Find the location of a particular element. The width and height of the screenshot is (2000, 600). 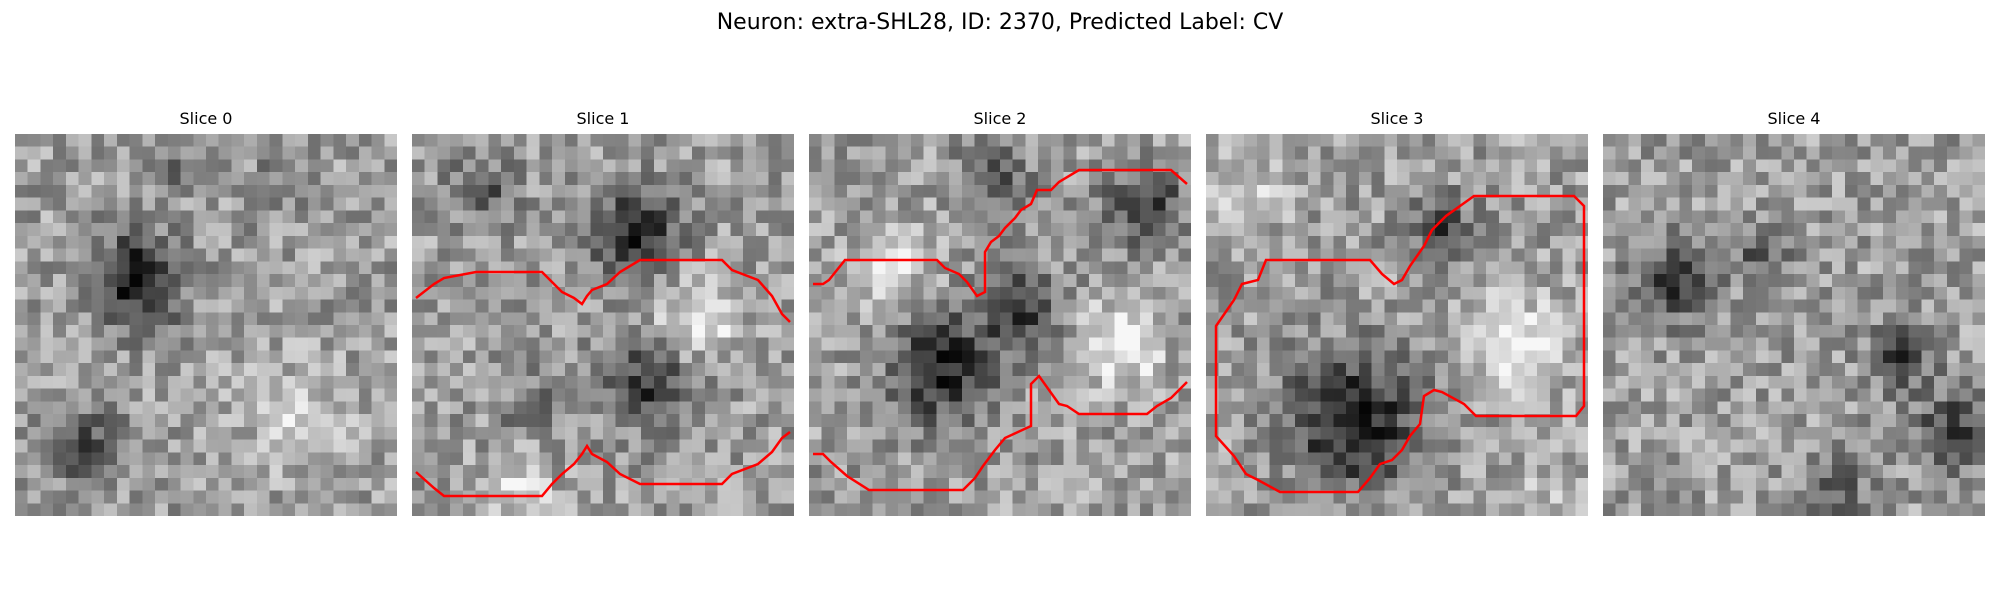

slice-title: Slice 2 is located at coordinates (1000, 118).